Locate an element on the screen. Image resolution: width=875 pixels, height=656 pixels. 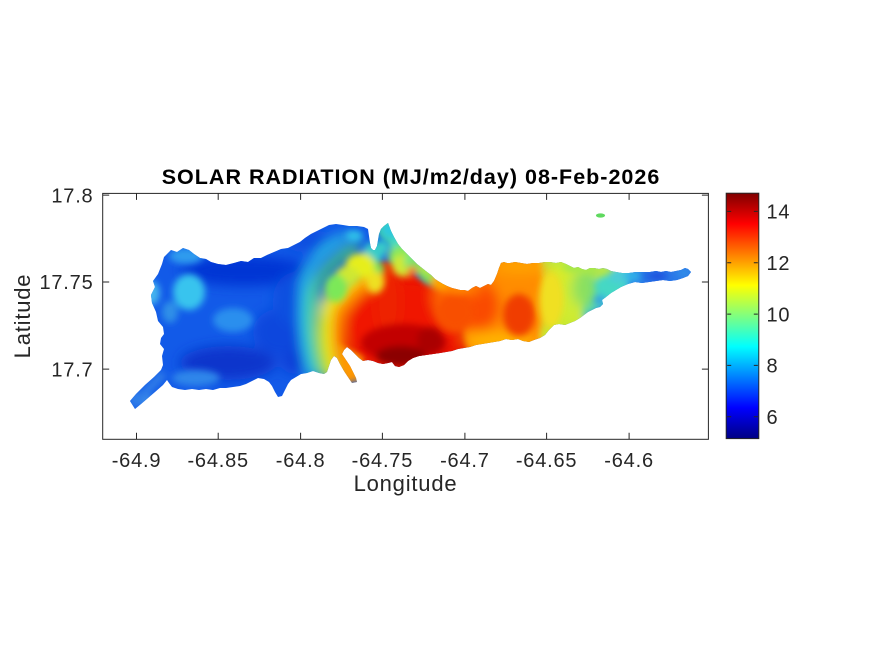
svg-text: 17.75 is located at coordinates (66, 283).